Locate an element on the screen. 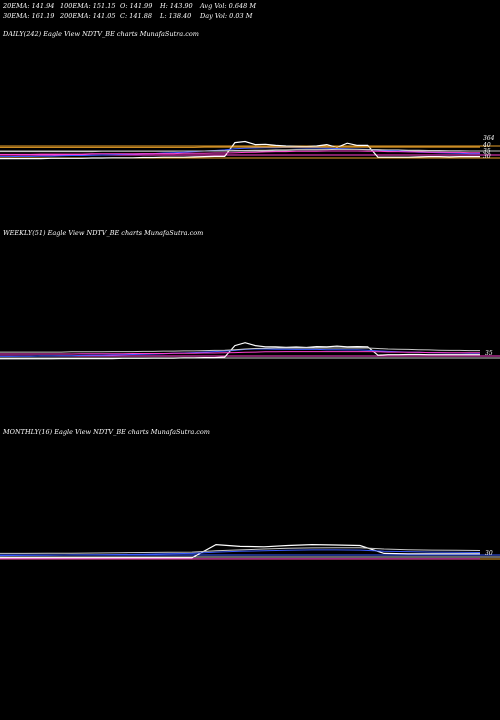 This screenshot has height=720, width=500. close-stat: C: 141.88 is located at coordinates (136, 16).